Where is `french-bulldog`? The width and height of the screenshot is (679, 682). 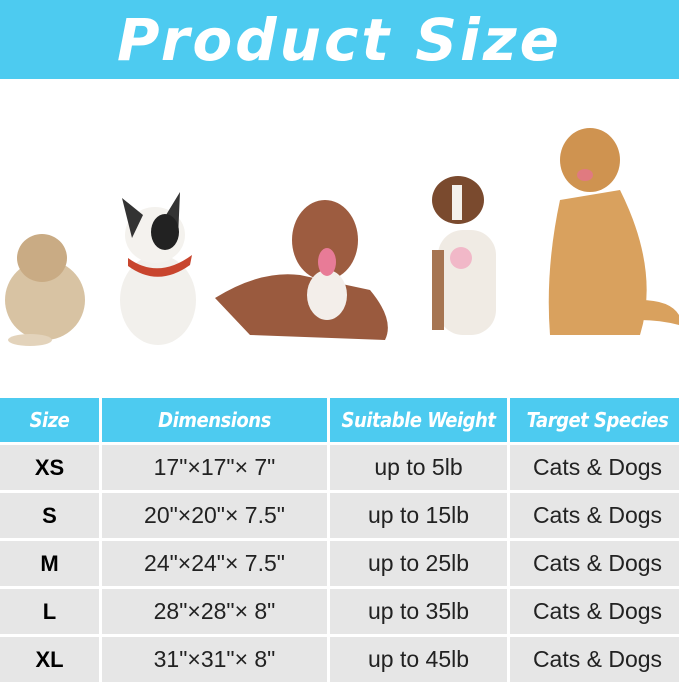 french-bulldog is located at coordinates (158, 268).